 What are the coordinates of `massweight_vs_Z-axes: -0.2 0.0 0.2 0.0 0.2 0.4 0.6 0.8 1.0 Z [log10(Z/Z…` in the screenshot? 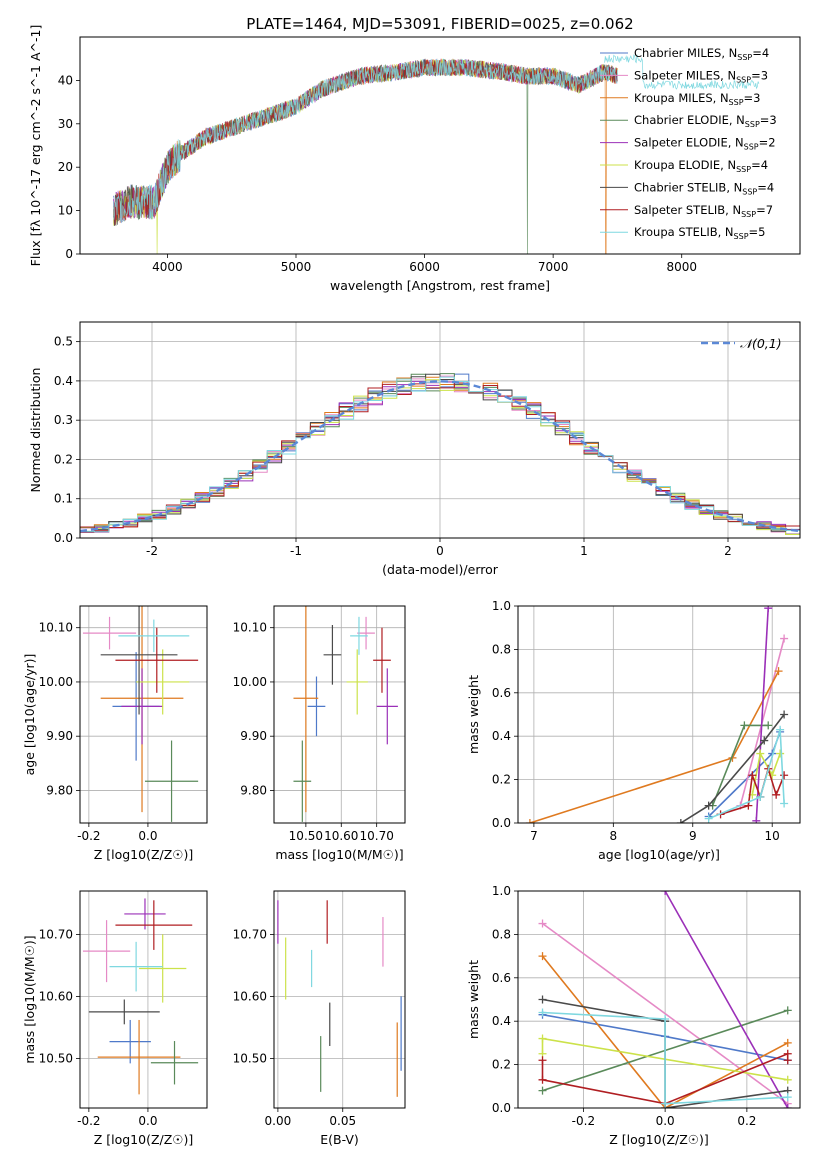 It's located at (633, 1015).